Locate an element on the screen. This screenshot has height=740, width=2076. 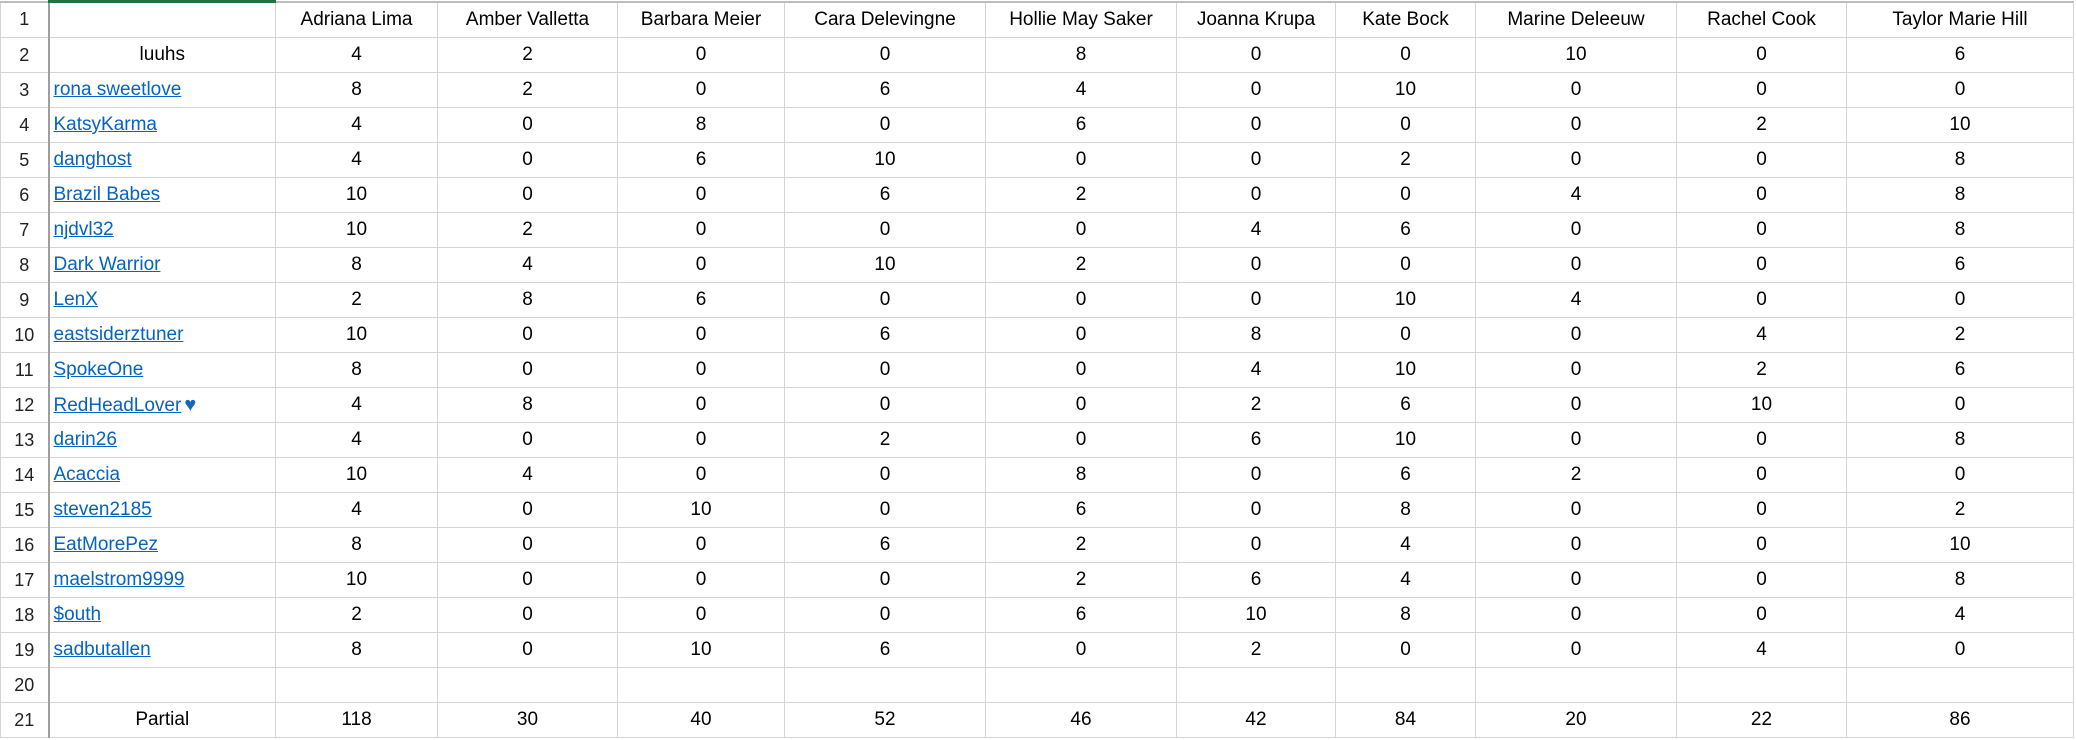
voter-link: maelstrom9999 is located at coordinates (119, 579).